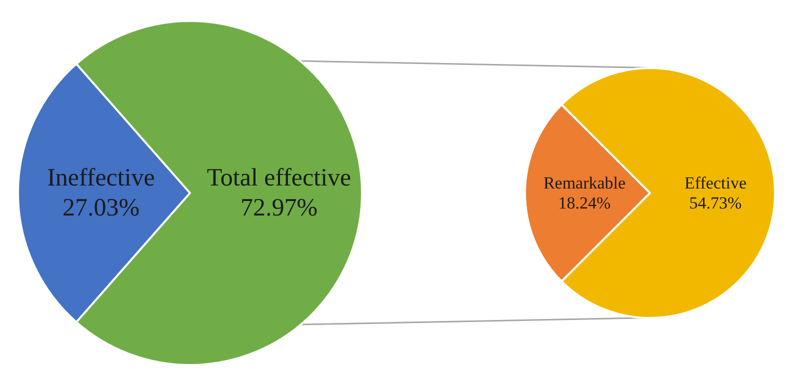 The height and width of the screenshot is (389, 791). Describe the element at coordinates (279, 178) in the screenshot. I see `slice-label: Total effective` at that location.